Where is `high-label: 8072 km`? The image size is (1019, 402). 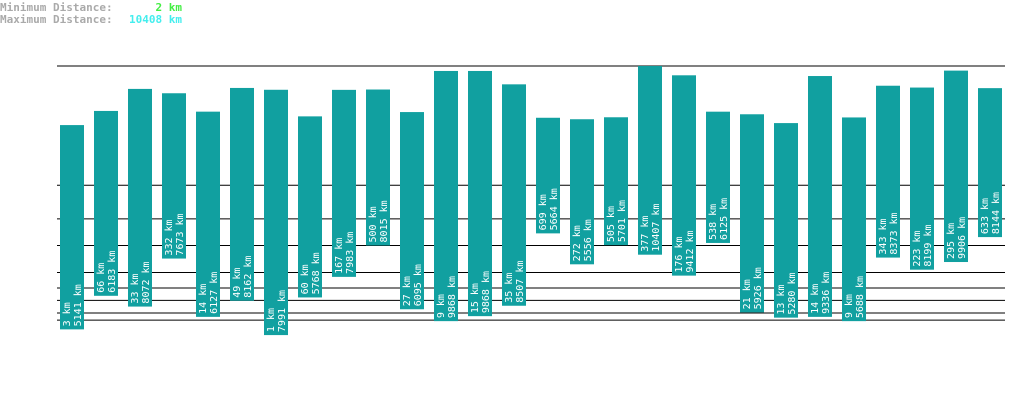
high-label: 8072 km is located at coordinates (146, 282).